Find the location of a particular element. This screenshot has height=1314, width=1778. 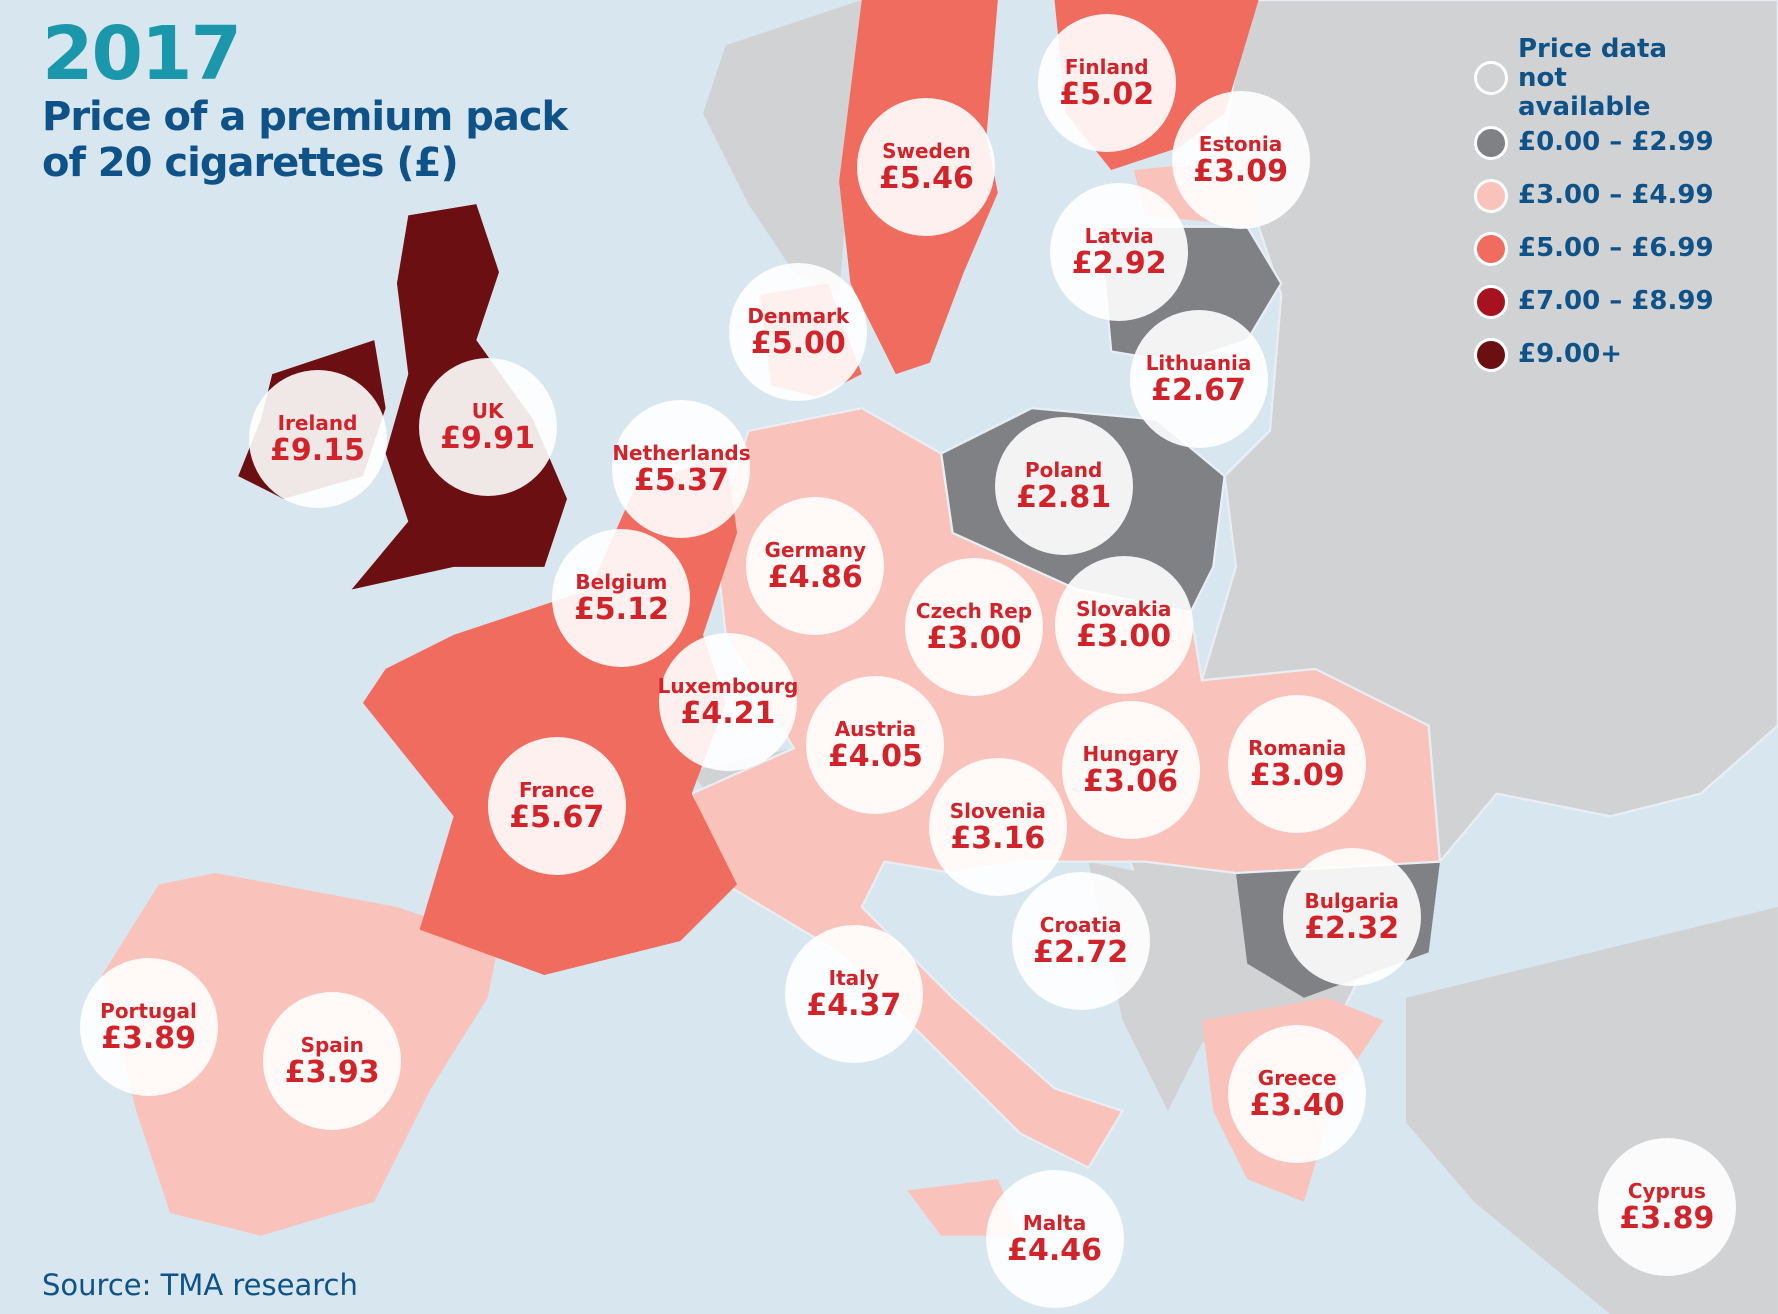

country-name: Greece is located at coordinates (1297, 1078).